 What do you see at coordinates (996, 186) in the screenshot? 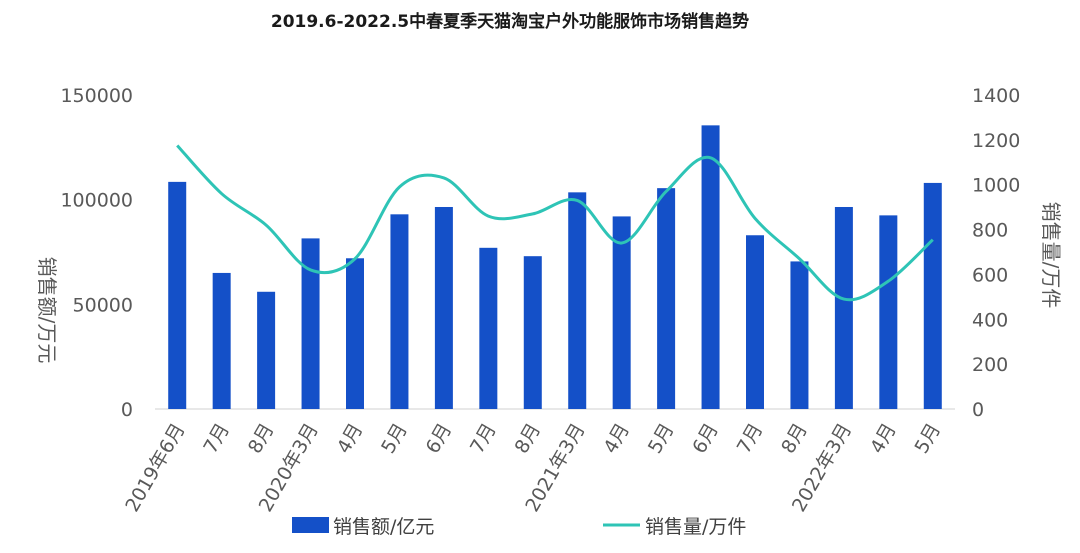
I see `right-tick-label: 1000` at bounding box center [996, 186].